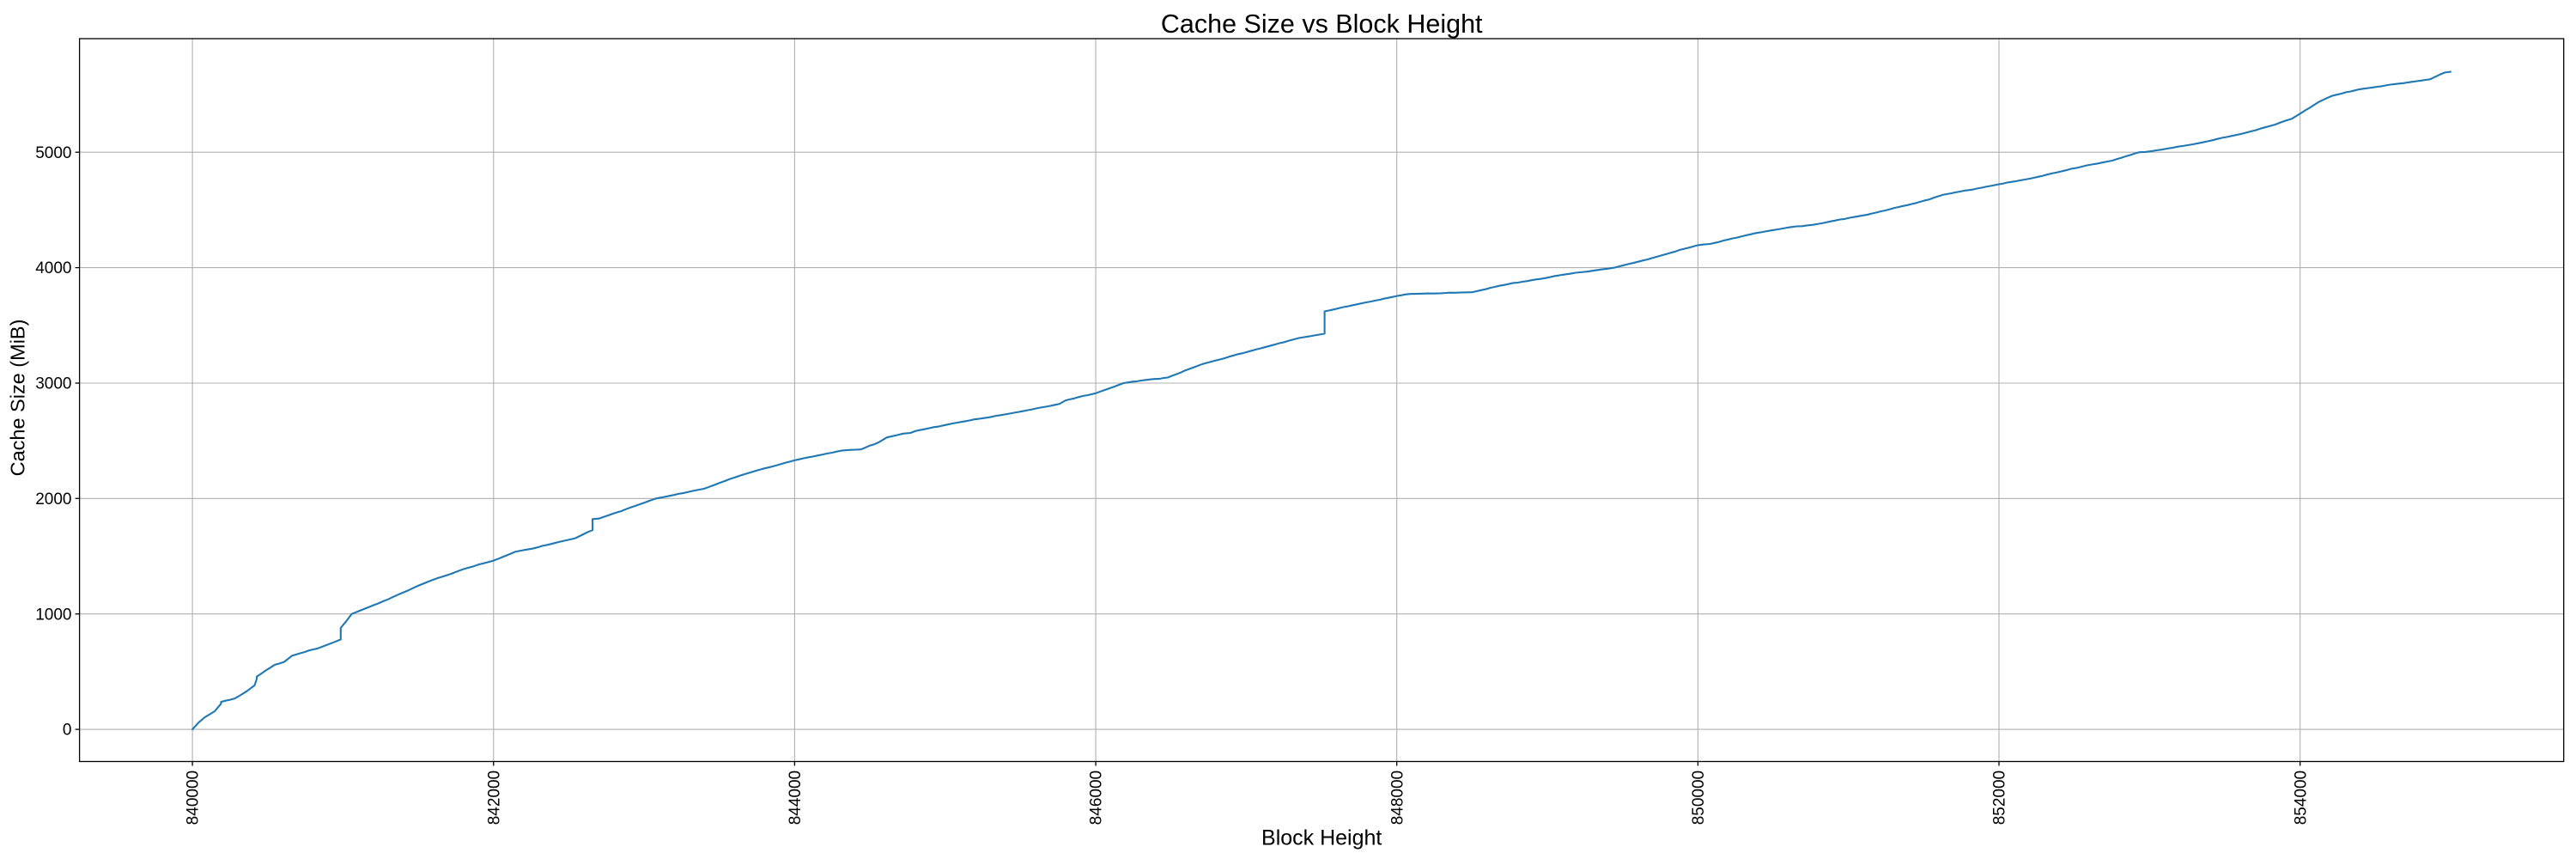 This screenshot has width=2576, height=859. I want to click on svg-text: 854000, so click(2301, 798).